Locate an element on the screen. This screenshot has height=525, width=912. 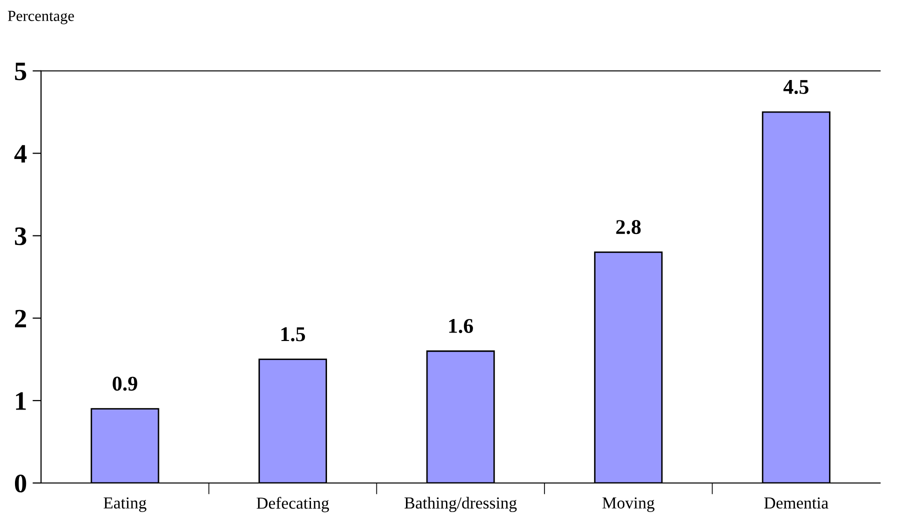
x-tick-label: Eating is located at coordinates (125, 504).